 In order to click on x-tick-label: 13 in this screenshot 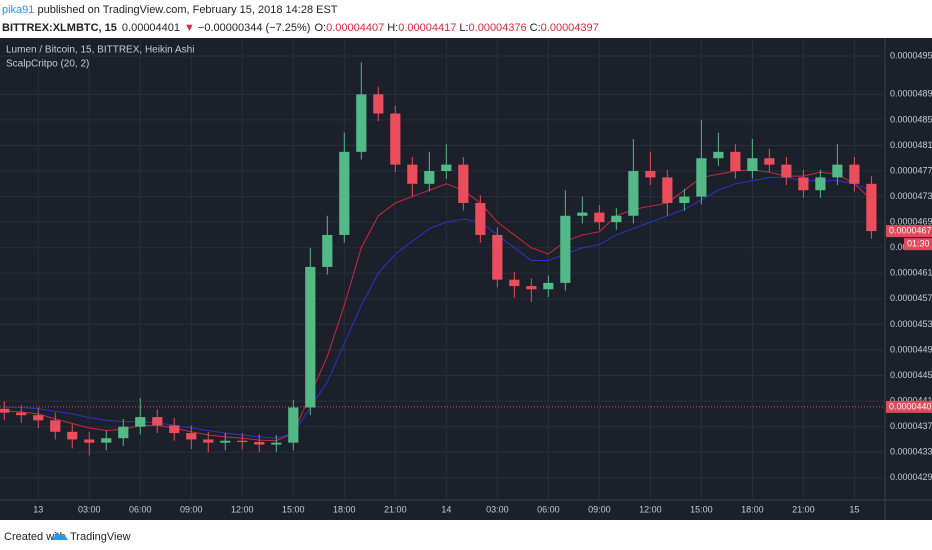, I will do `click(38, 509)`.